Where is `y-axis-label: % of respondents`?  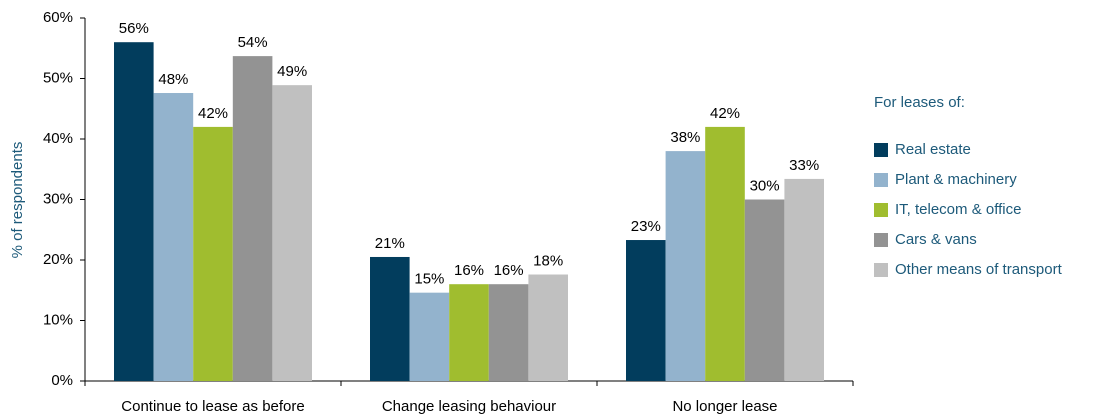
y-axis-label: % of respondents is located at coordinates (17, 200).